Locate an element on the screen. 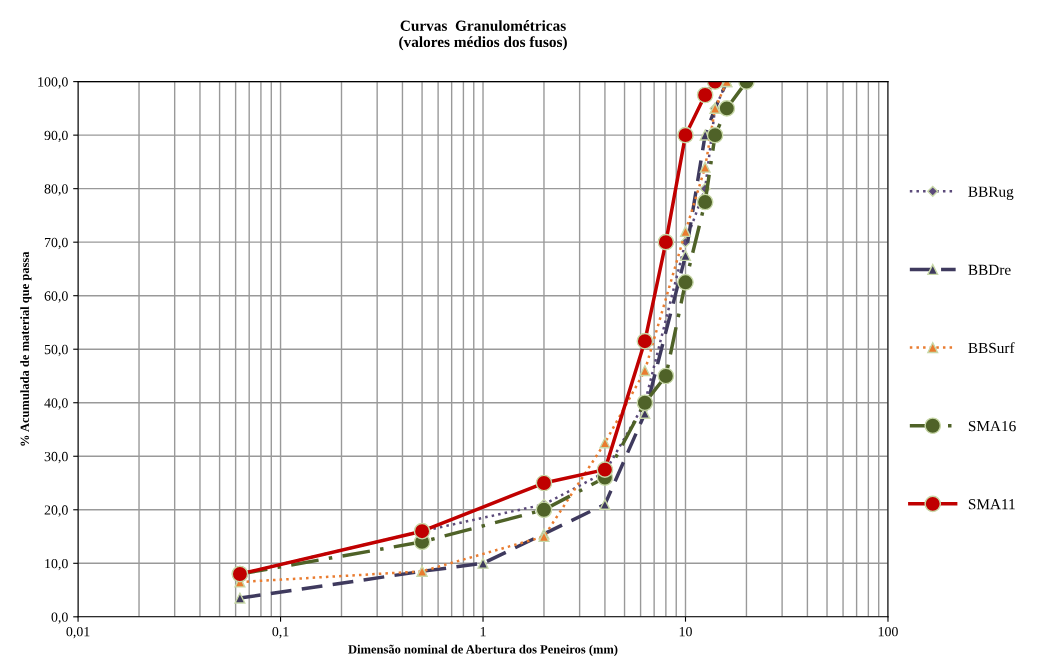 This screenshot has width=1041, height=669. x-tick-label: 1 is located at coordinates (483, 632).